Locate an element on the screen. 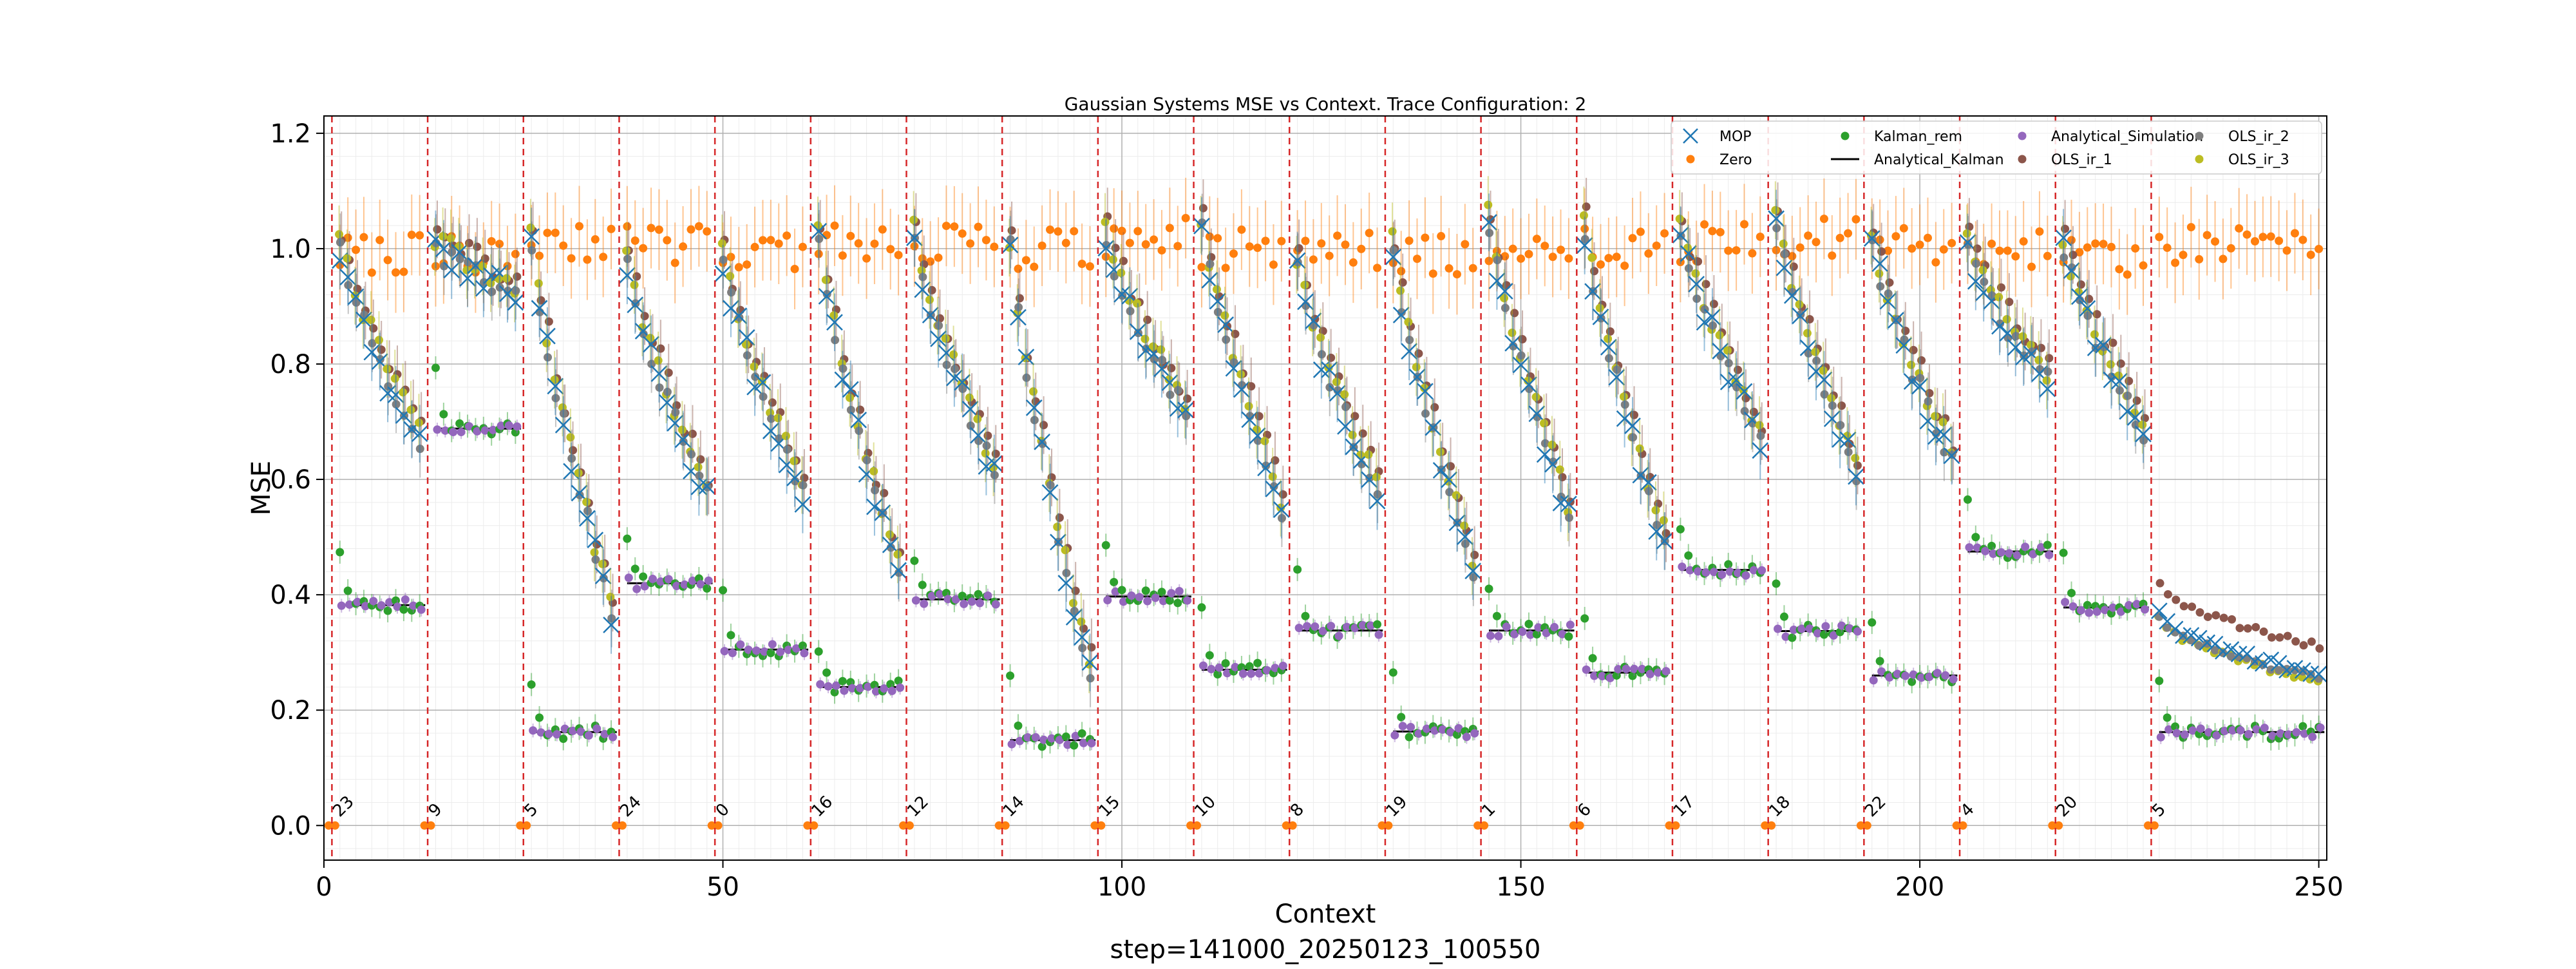  legend-label-ols-ir-3: OLS_ir_3 is located at coordinates (2258, 160).